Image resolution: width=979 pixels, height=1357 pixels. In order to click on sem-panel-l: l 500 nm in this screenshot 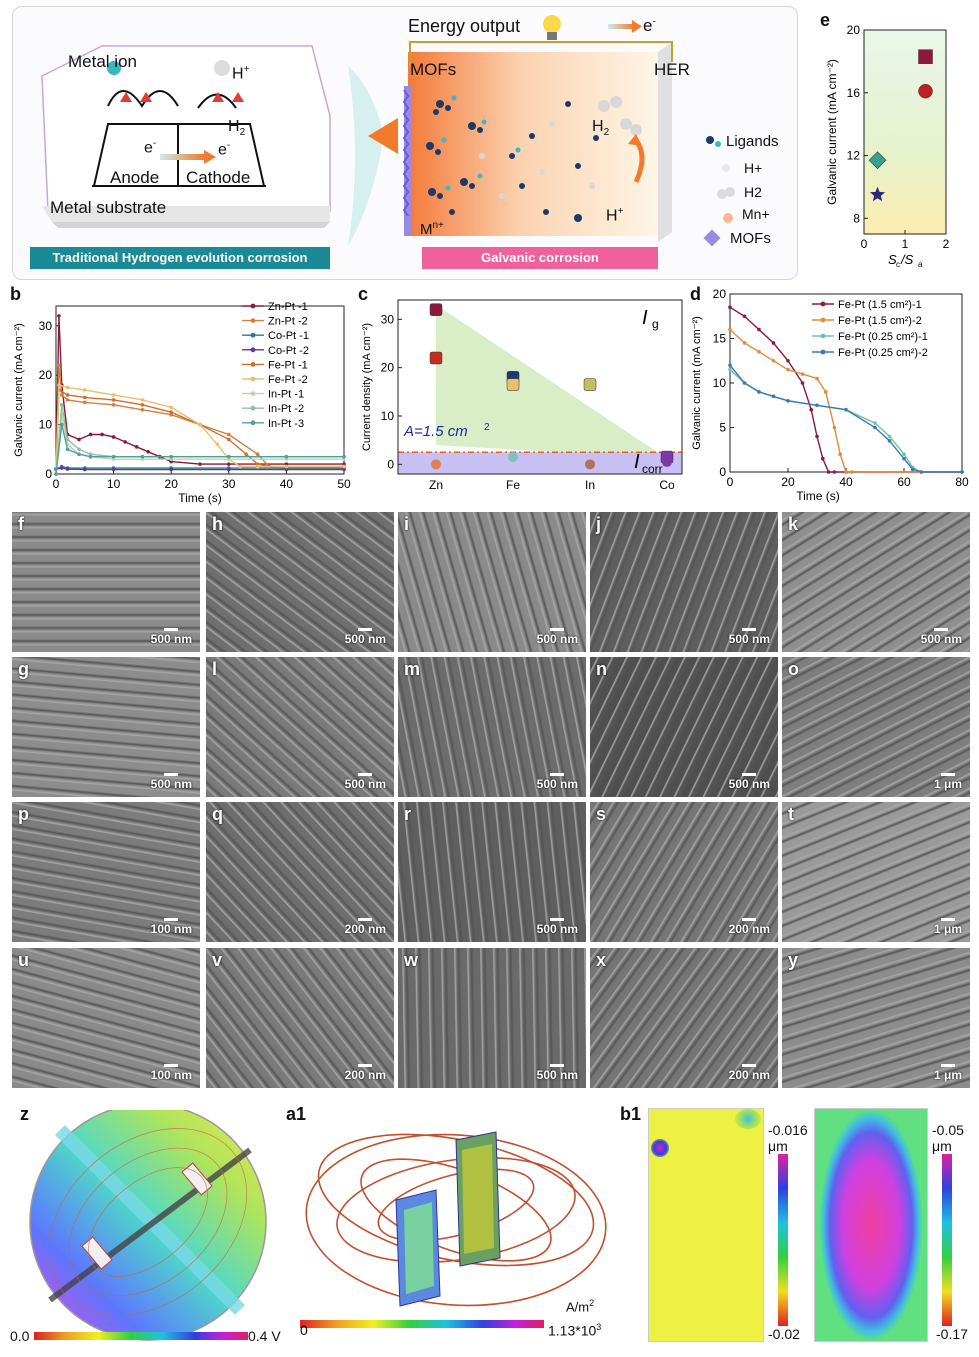, I will do `click(300, 727)`.